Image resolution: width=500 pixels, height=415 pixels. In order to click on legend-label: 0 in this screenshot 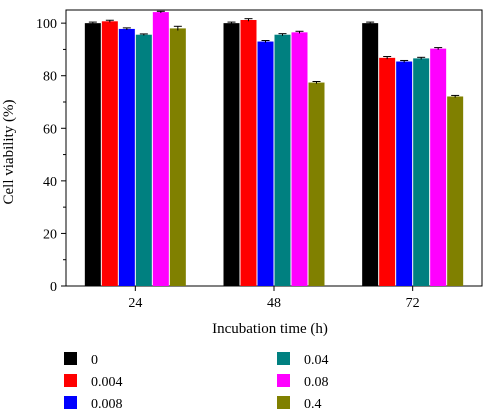, I will do `click(94, 360)`.